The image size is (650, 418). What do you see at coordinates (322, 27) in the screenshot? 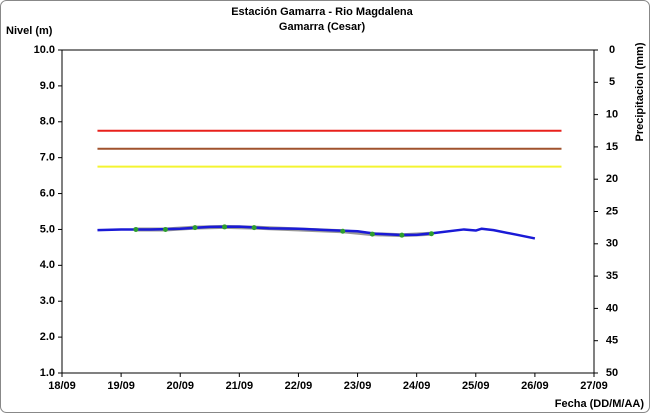
I see `chart-subtitle: Gamarra (Cesar)` at bounding box center [322, 27].